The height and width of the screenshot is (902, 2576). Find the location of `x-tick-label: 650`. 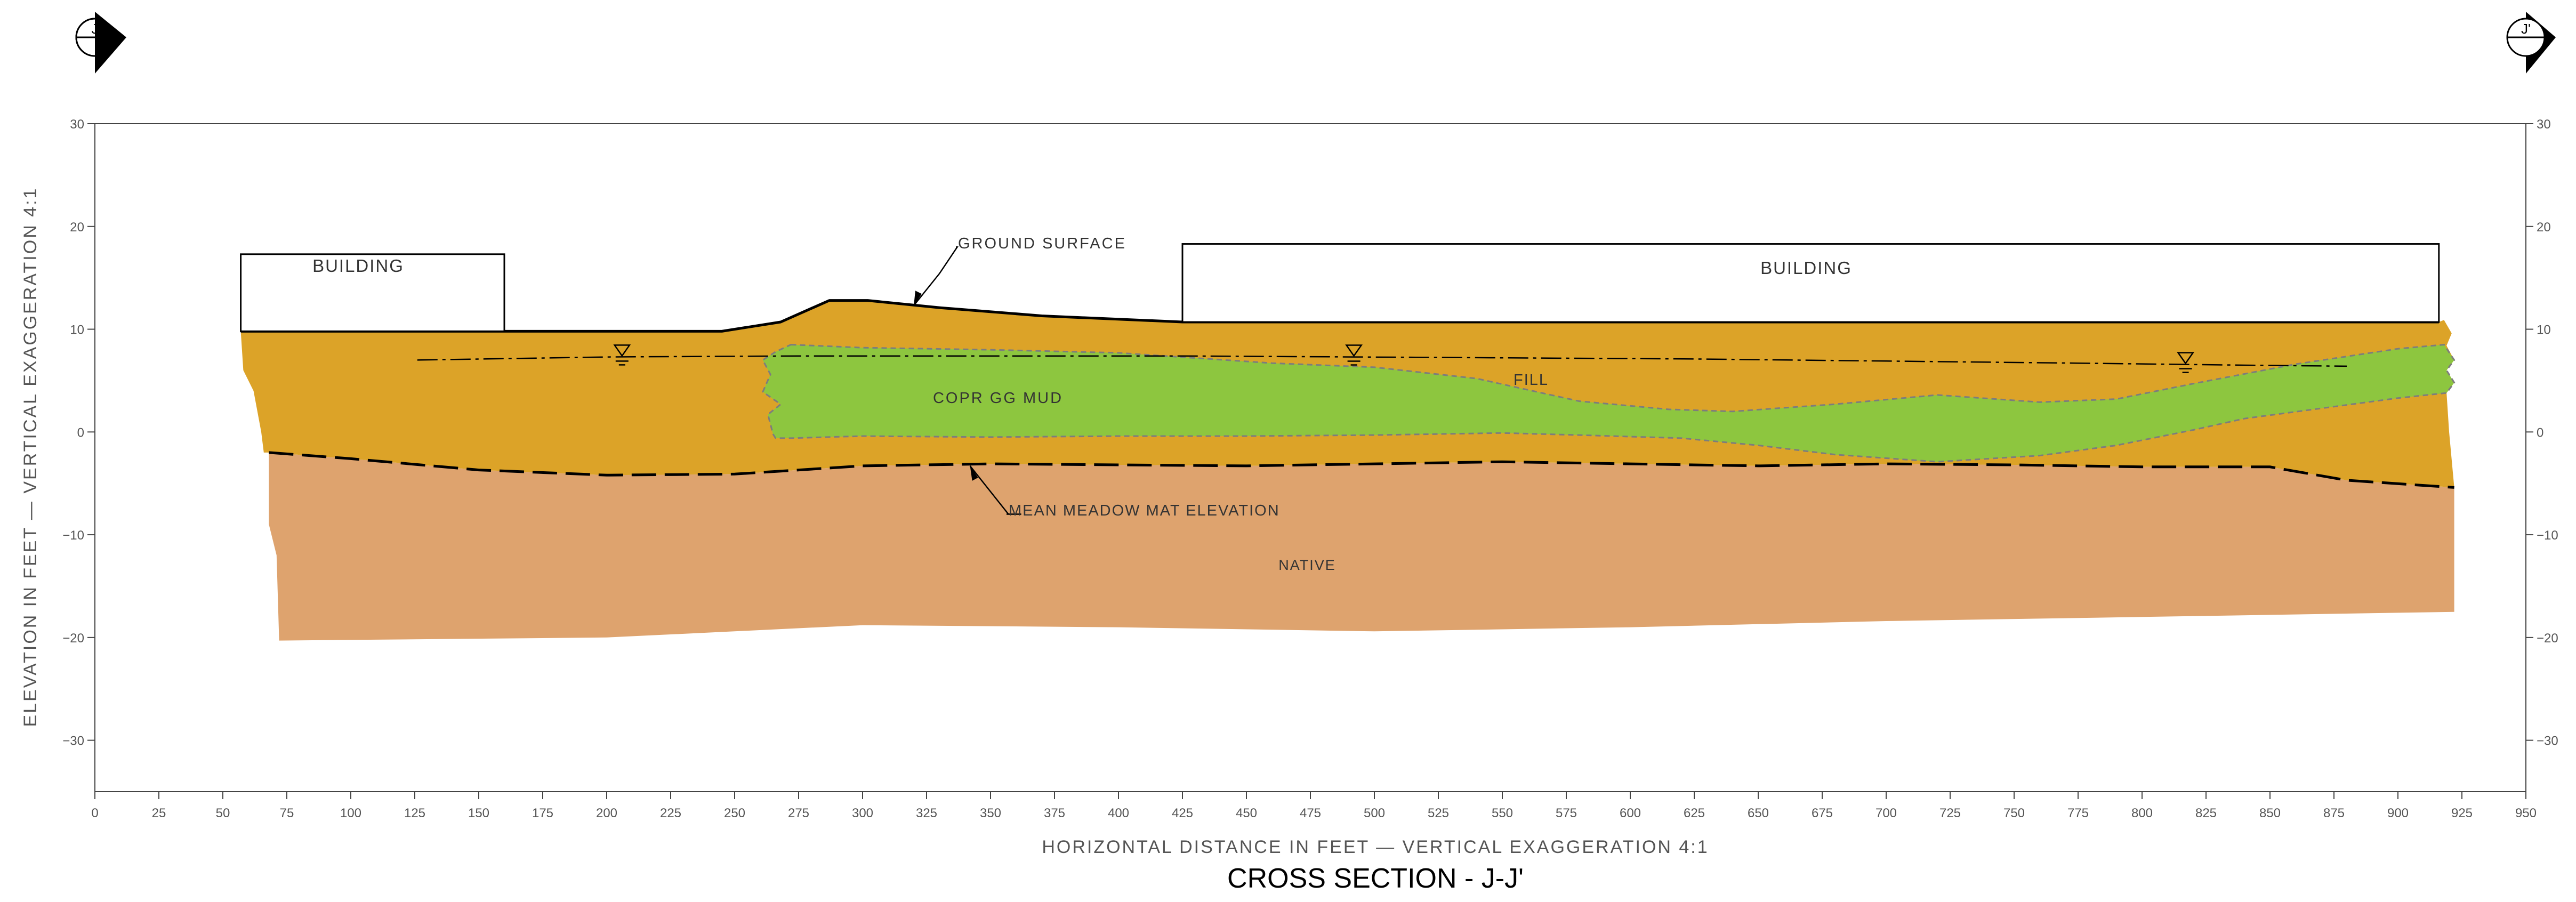

x-tick-label: 650 is located at coordinates (1758, 813).